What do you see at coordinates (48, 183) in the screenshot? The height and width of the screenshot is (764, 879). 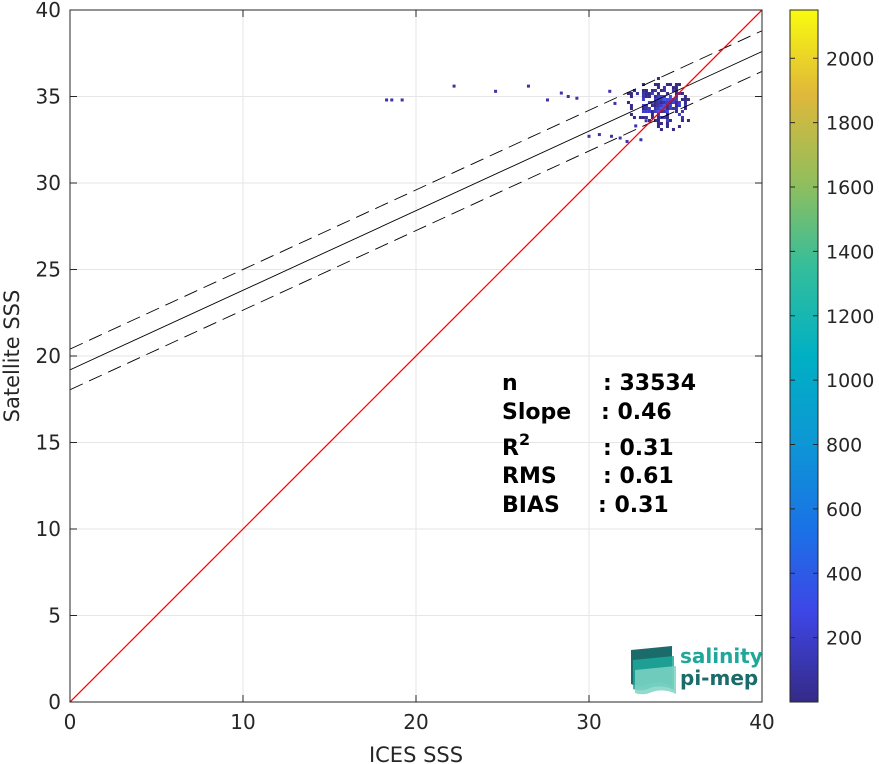 I see `y-tick-label: 30` at bounding box center [48, 183].